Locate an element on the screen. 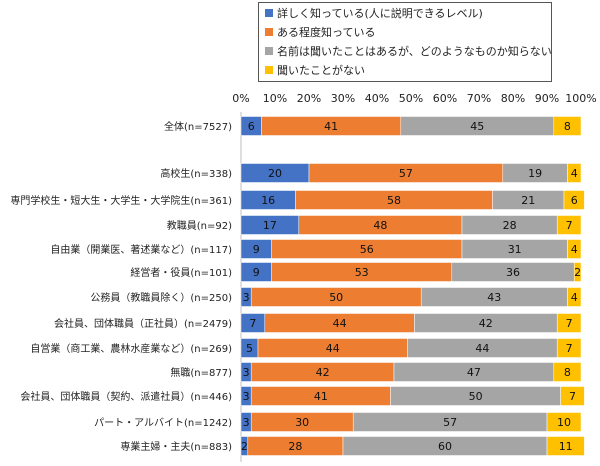  category-label: パート・アルバイト(n=1242) is located at coordinates (163, 423).